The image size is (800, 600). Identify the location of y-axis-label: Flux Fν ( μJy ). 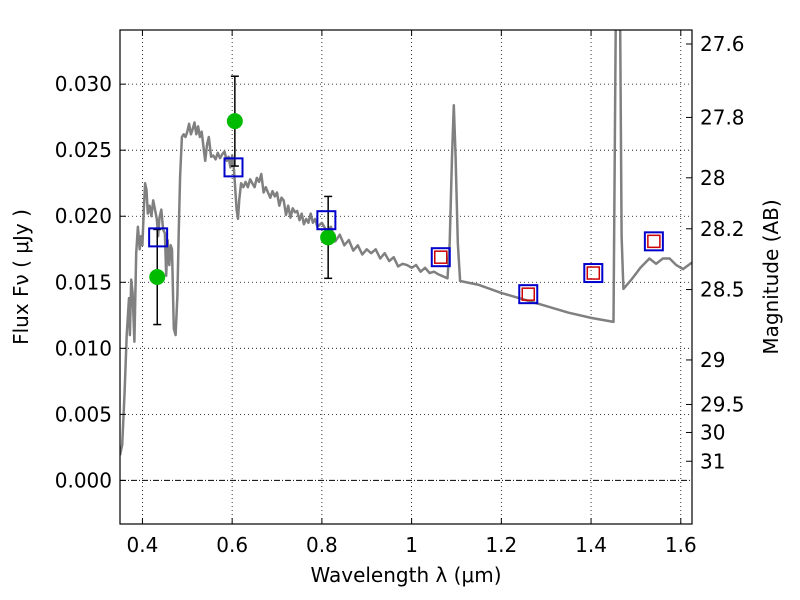
(21, 277).